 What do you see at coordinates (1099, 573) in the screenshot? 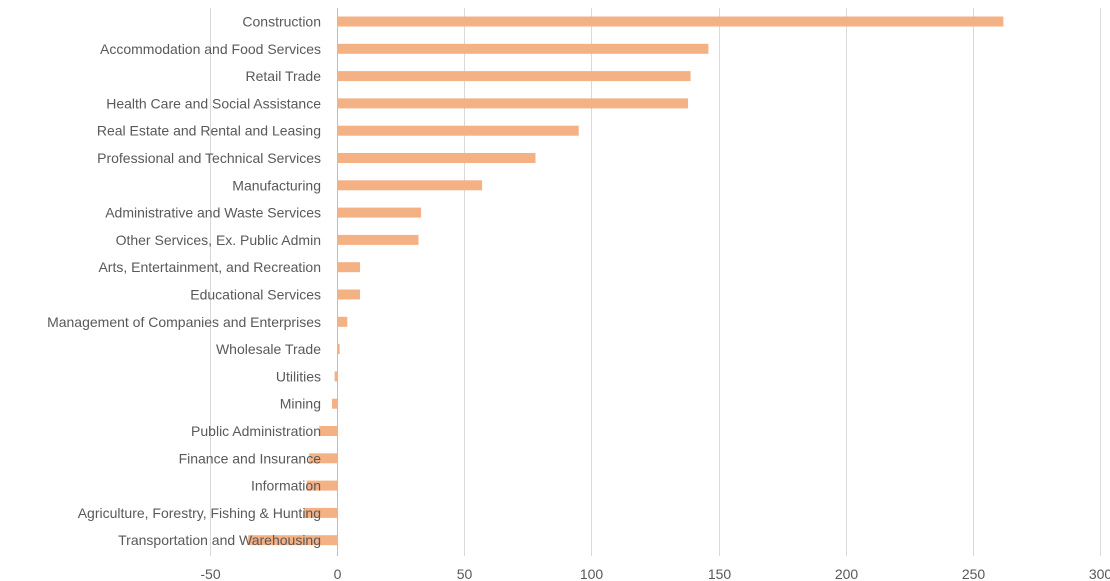
I see `x-tick-label: 300` at bounding box center [1099, 573].